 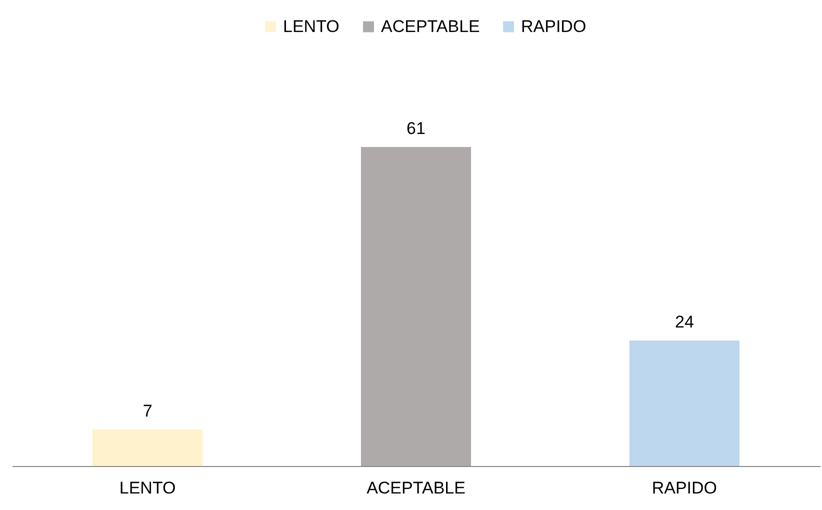 I want to click on x-tick-label: ACEPTABLE, so click(x=416, y=488).